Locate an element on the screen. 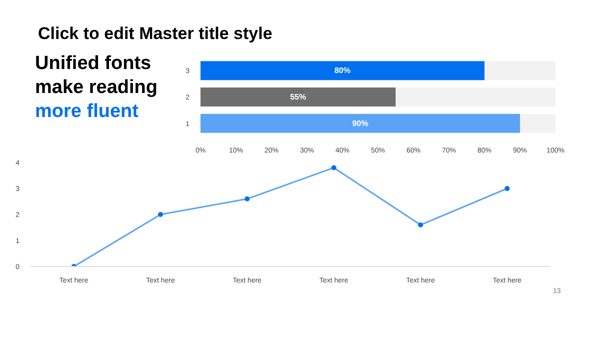 This screenshot has height=337, width=600. data-label: 55% is located at coordinates (298, 97).